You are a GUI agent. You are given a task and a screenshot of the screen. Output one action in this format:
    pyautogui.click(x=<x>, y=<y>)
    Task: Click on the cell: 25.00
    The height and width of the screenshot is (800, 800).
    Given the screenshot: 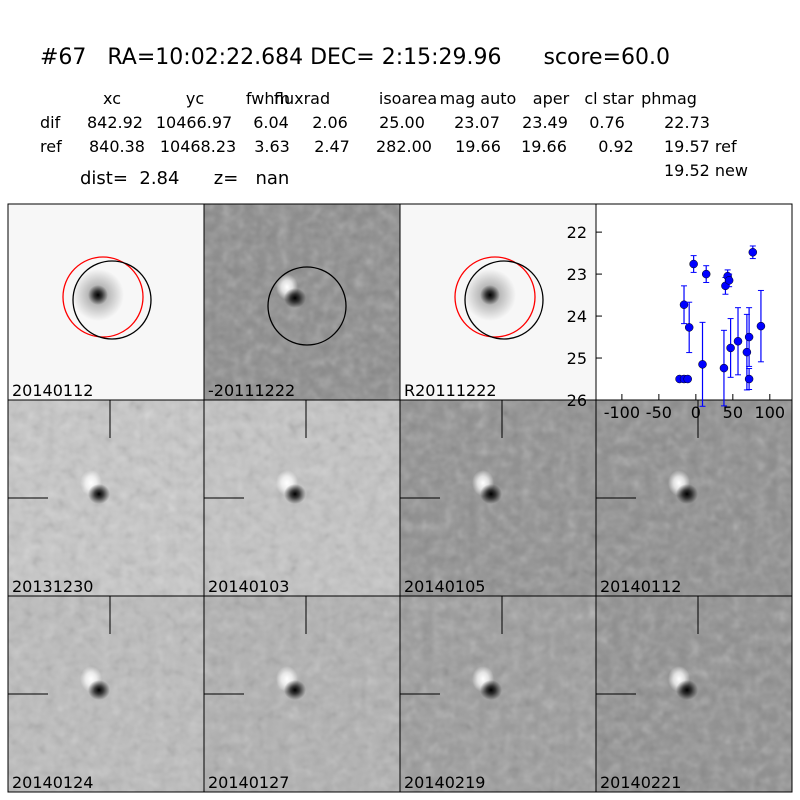 What is the action you would take?
    pyautogui.click(x=402, y=122)
    